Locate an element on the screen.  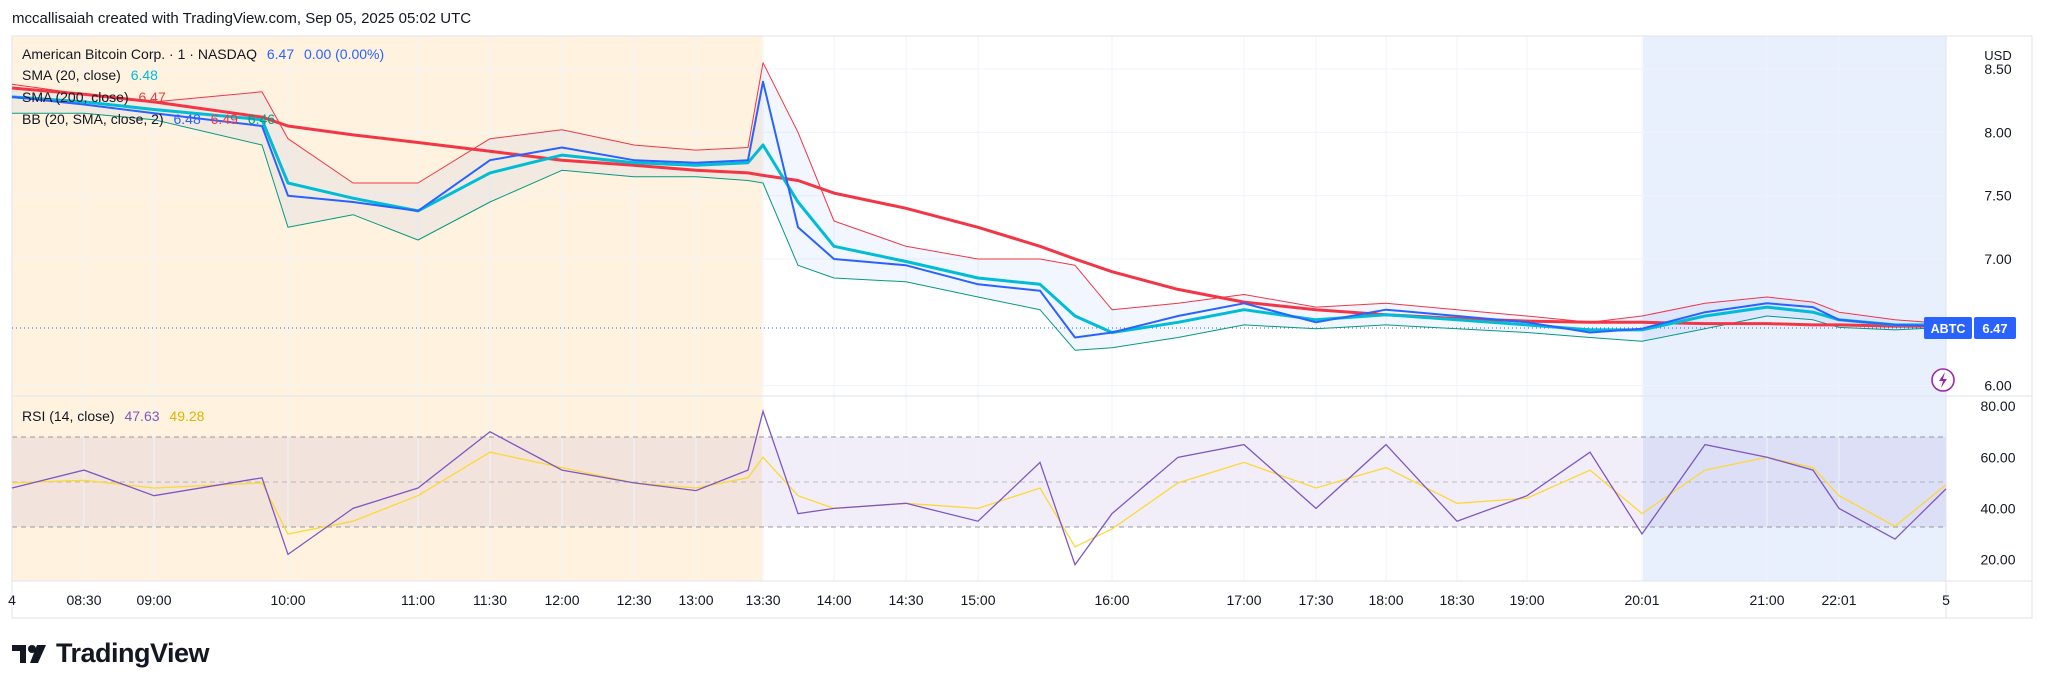
price-tick-label: 8.00 is located at coordinates (1997, 132).